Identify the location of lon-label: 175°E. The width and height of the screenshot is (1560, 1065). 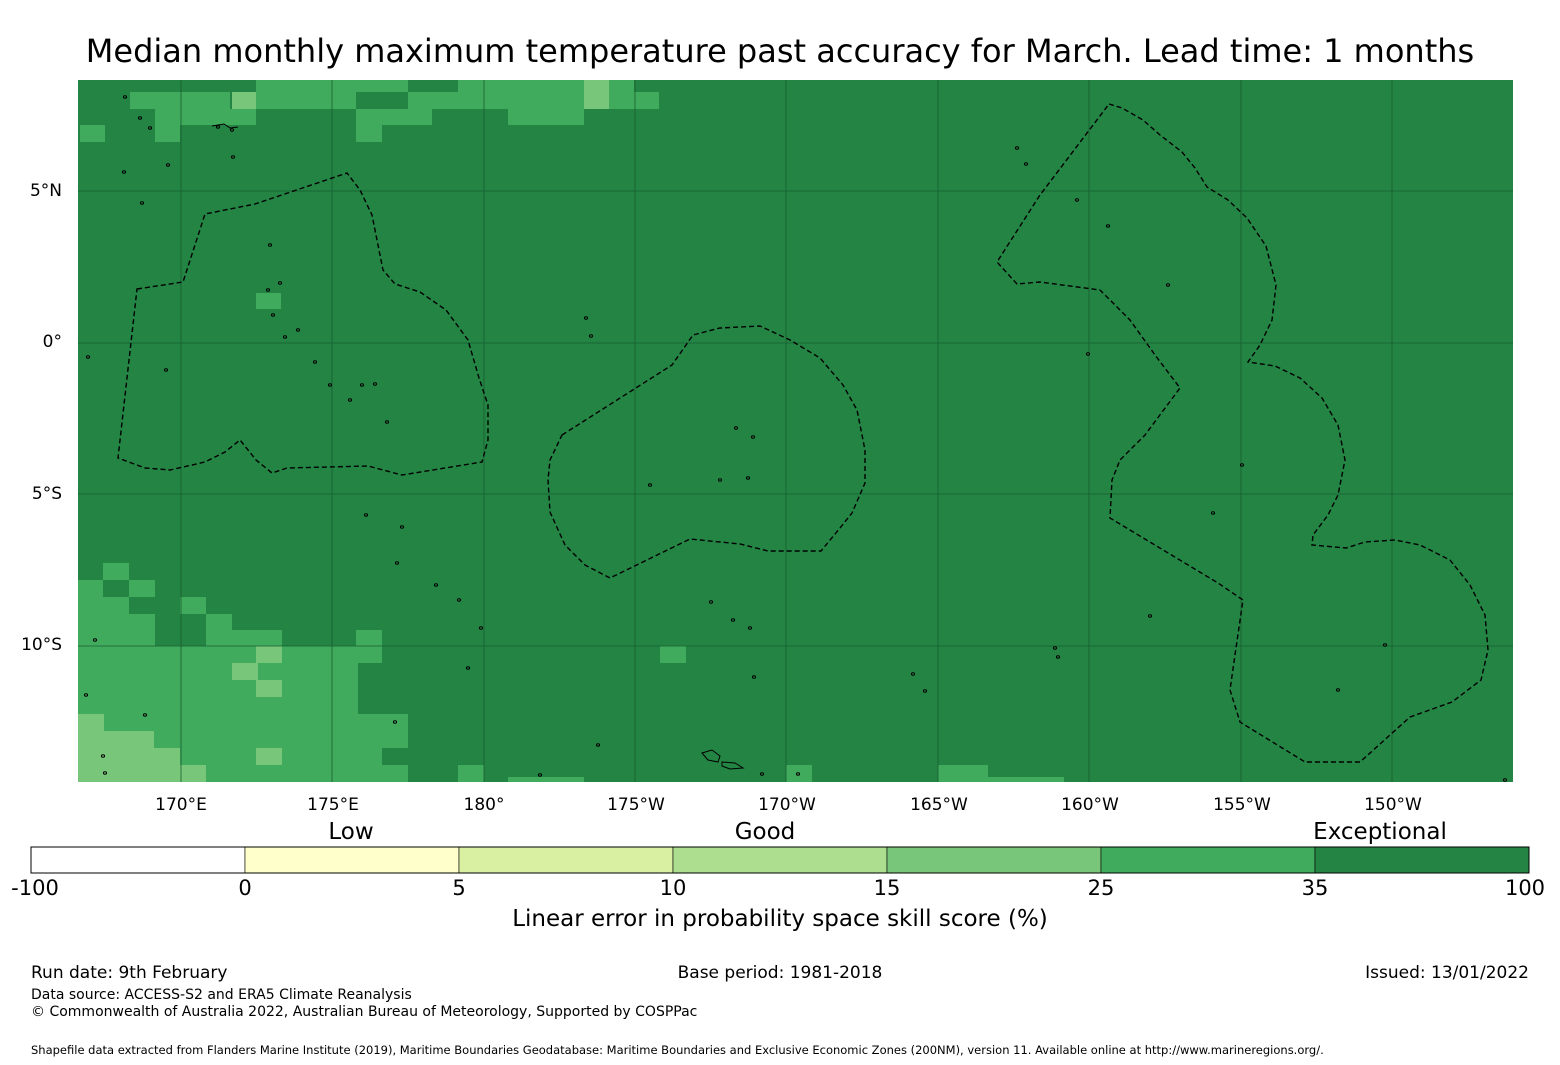
(333, 805).